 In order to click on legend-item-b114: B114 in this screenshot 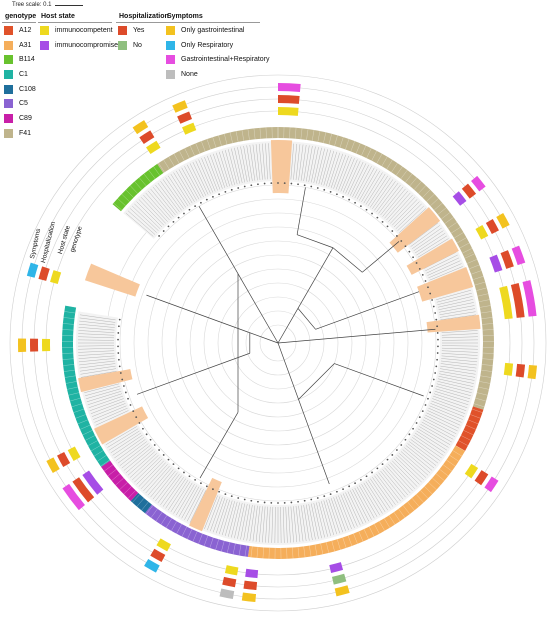, I will do `click(19, 59)`.